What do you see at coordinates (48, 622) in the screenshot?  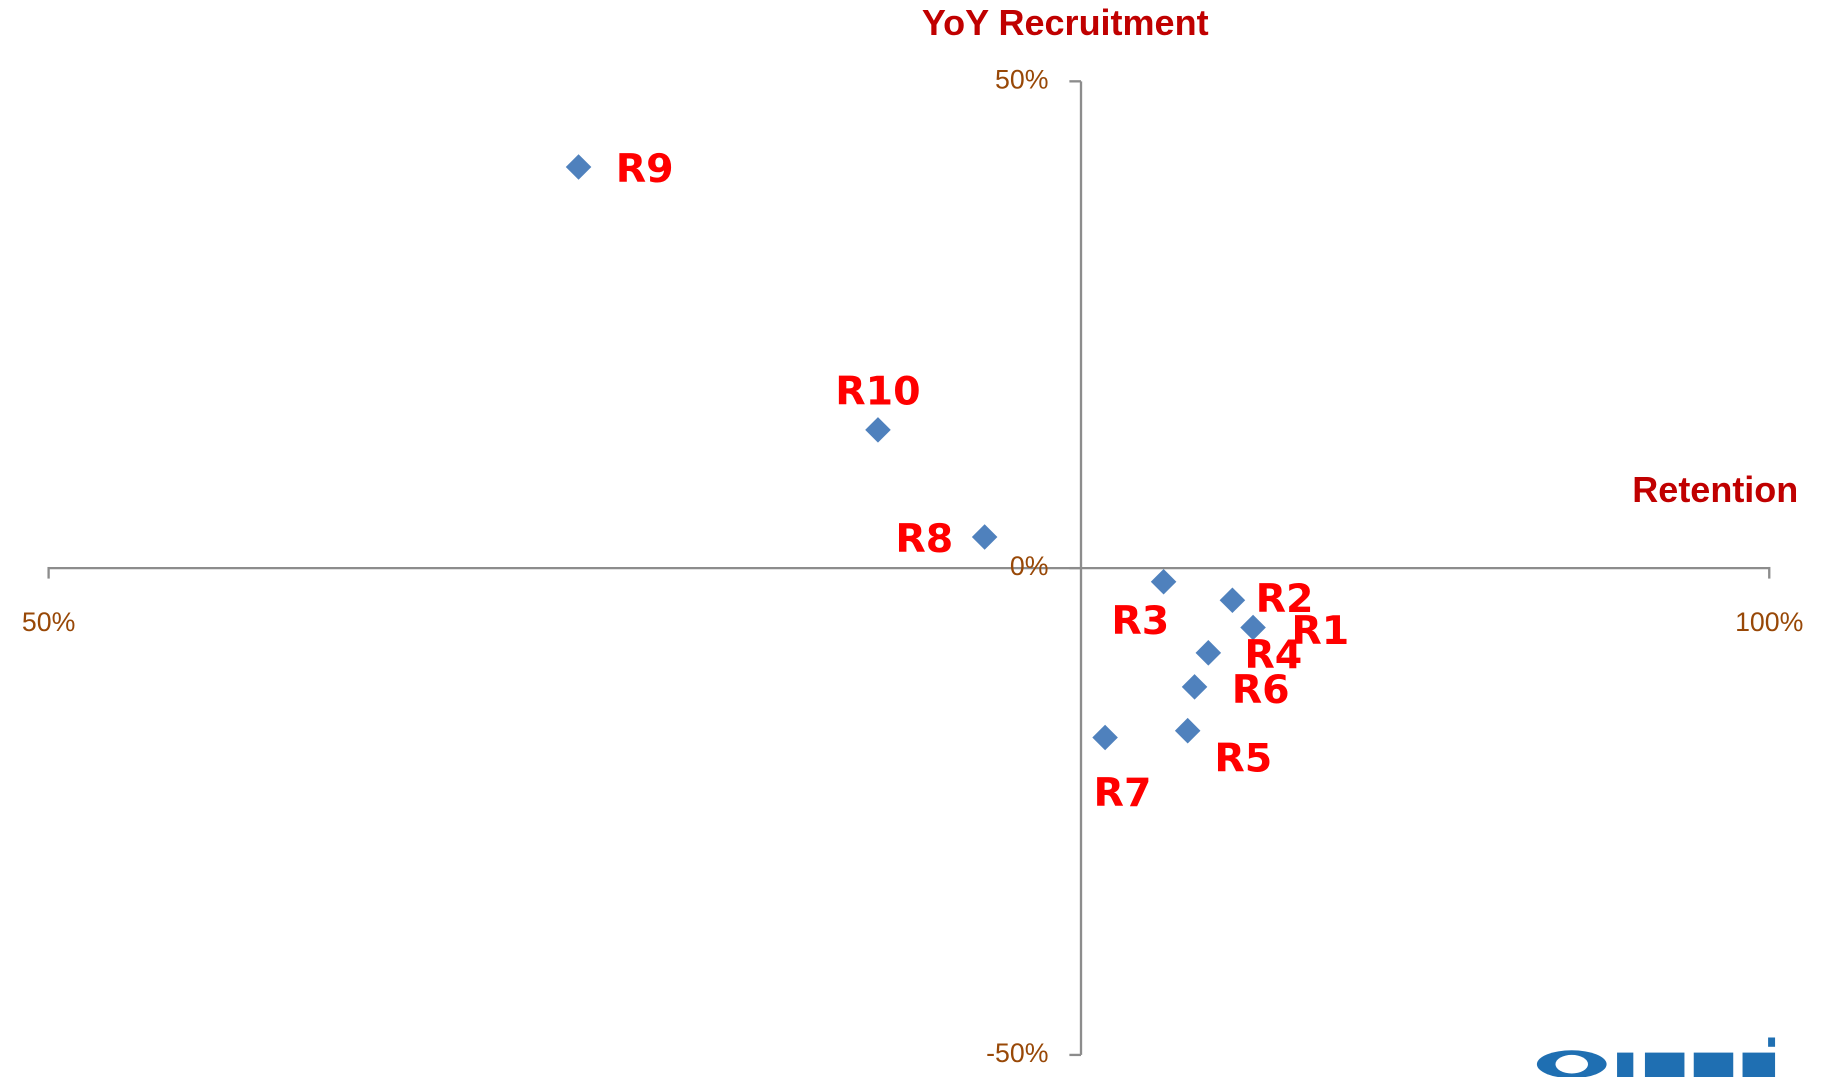 I see `x-tick-label: 50%` at bounding box center [48, 622].